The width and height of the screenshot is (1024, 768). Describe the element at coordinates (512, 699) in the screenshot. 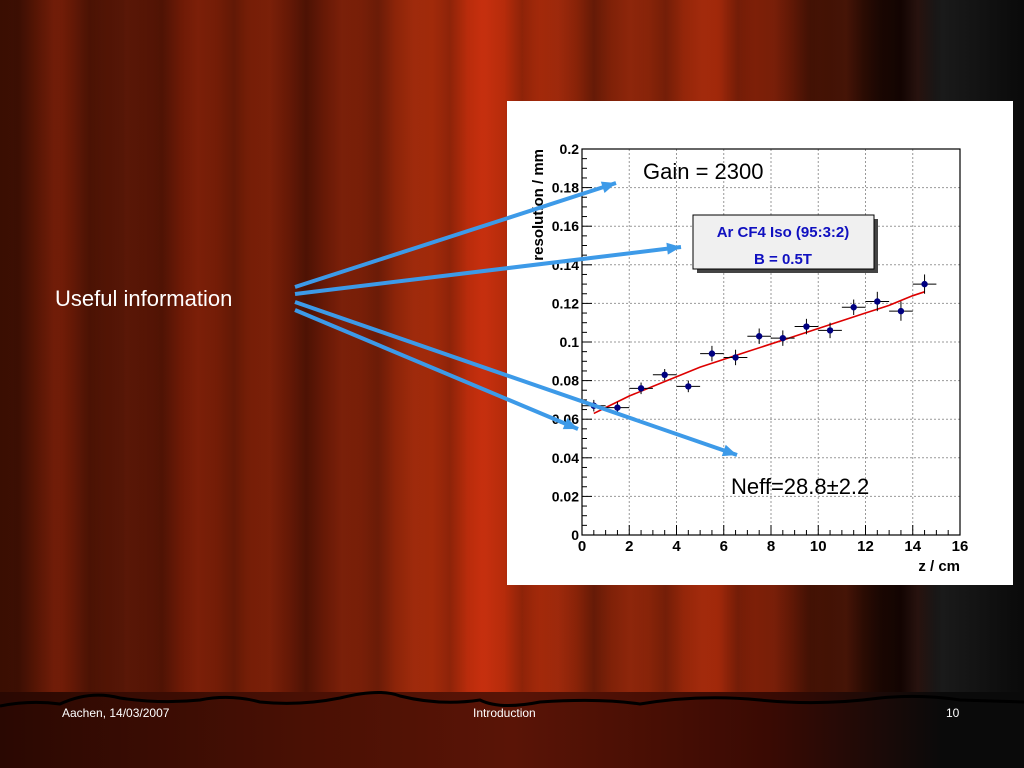

I see `footer-wavy-edge` at that location.